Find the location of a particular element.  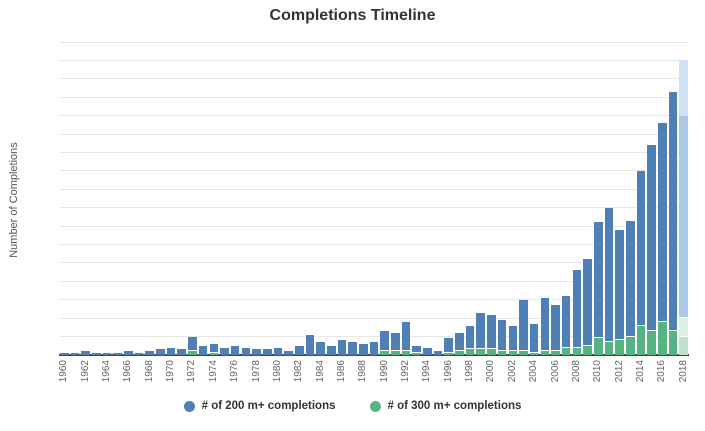

x-tick-label: 1996 is located at coordinates (448, 371).